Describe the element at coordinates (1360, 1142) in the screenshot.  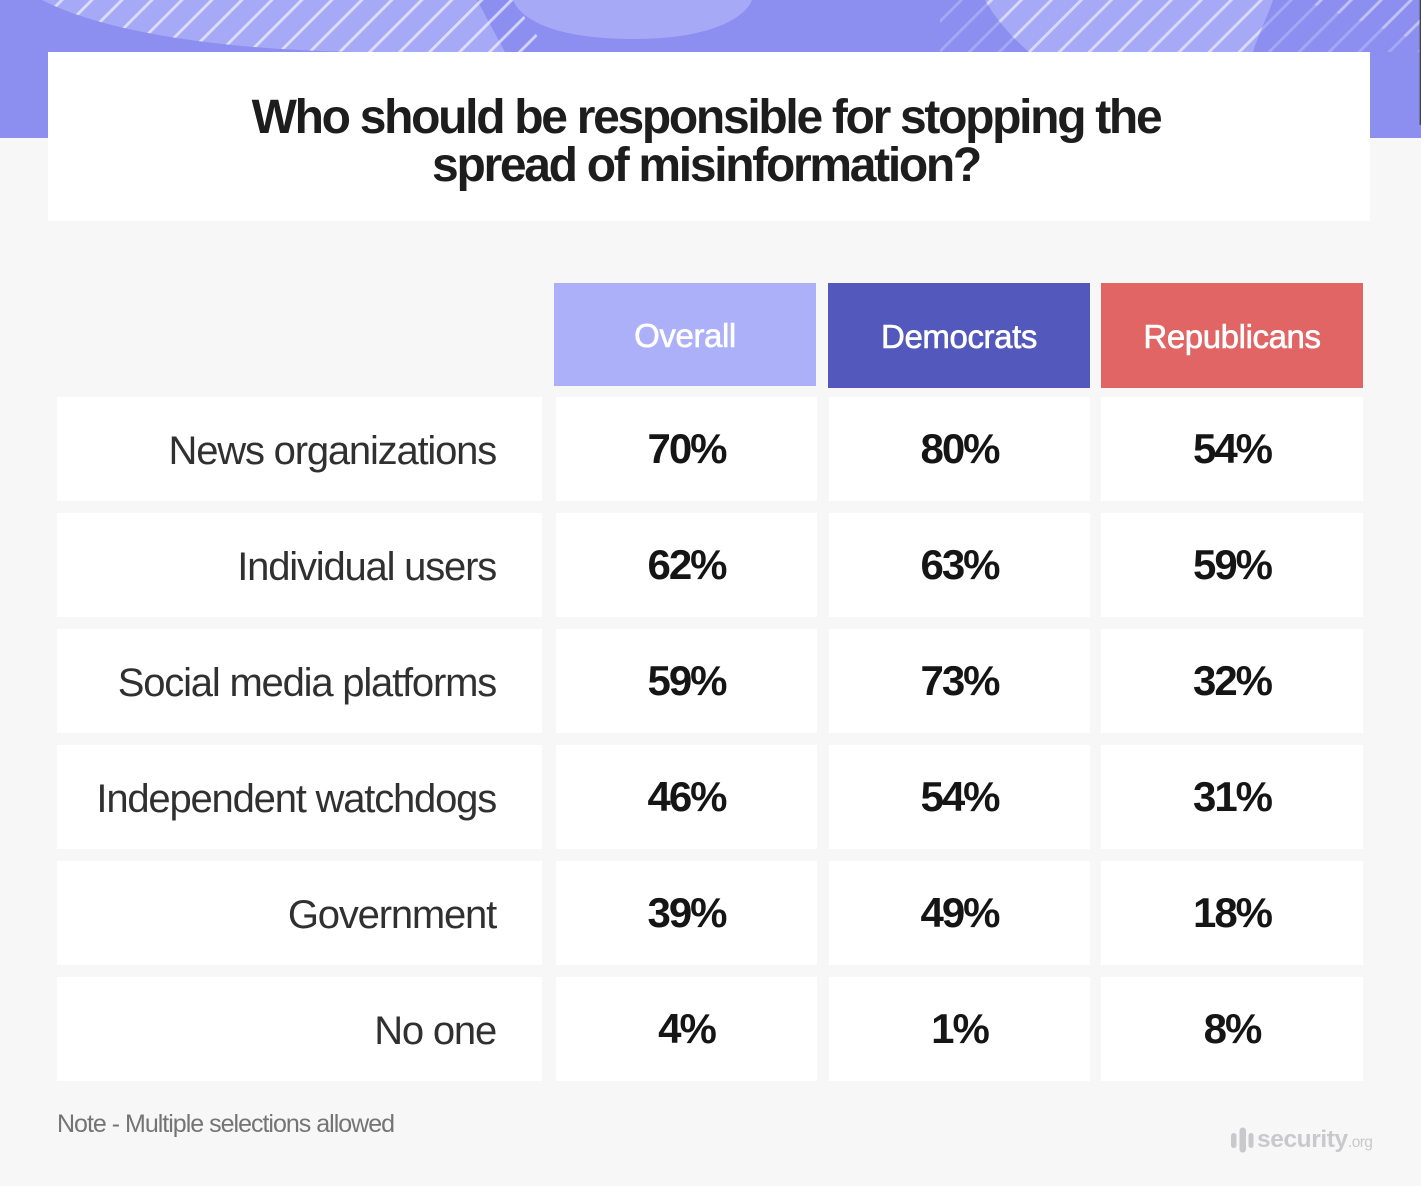
I see `svg-text: .org` at that location.